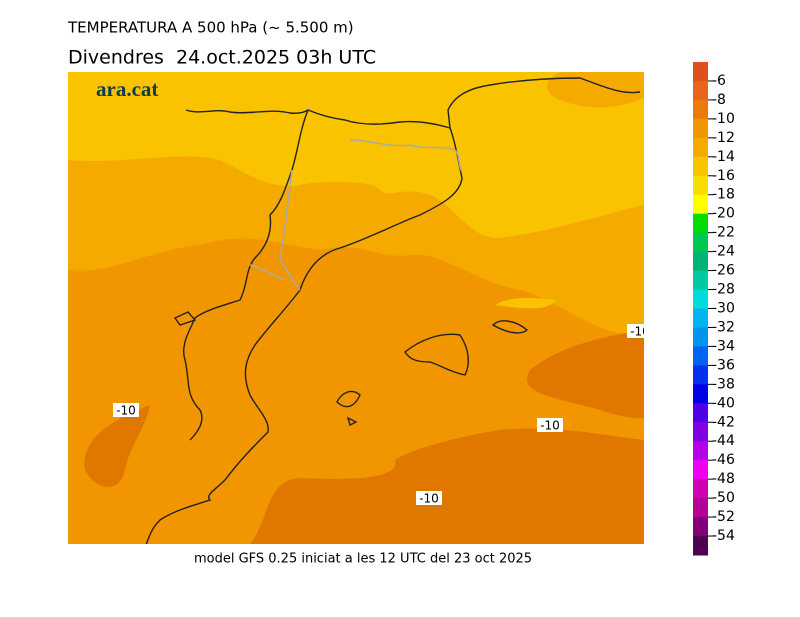 Image resolution: width=800 pixels, height=617 pixels. What do you see at coordinates (723, 384) in the screenshot?
I see `colorbar-label: -38` at bounding box center [723, 384].